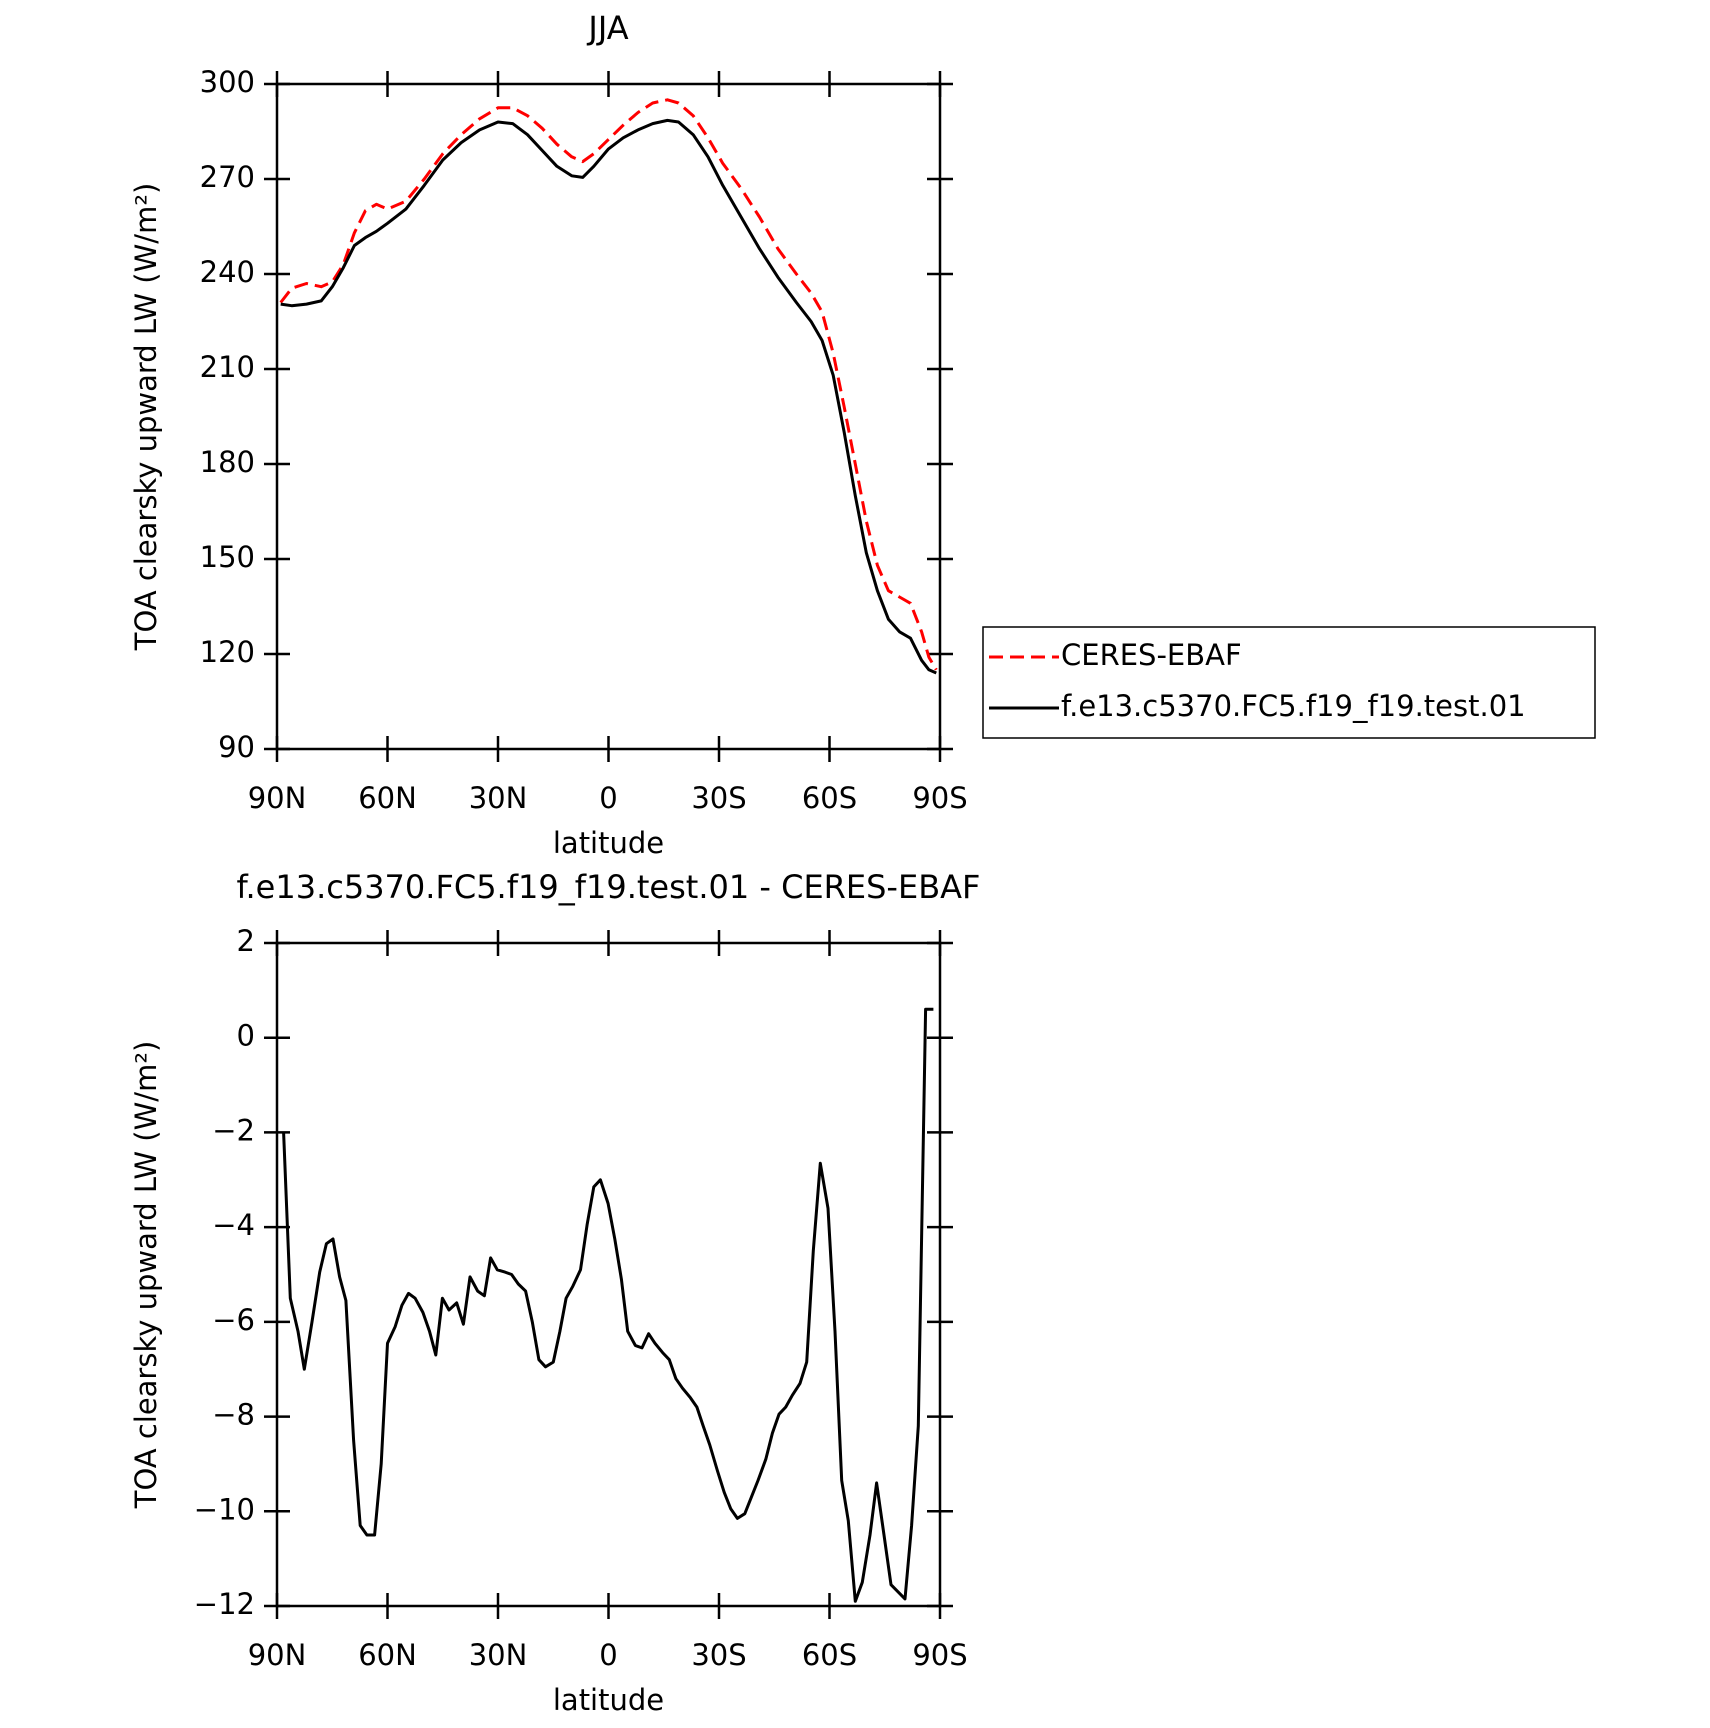 This screenshot has width=1710, height=1728. Describe the element at coordinates (233, 1320) in the screenshot. I see `y-tick-label: −6` at that location.